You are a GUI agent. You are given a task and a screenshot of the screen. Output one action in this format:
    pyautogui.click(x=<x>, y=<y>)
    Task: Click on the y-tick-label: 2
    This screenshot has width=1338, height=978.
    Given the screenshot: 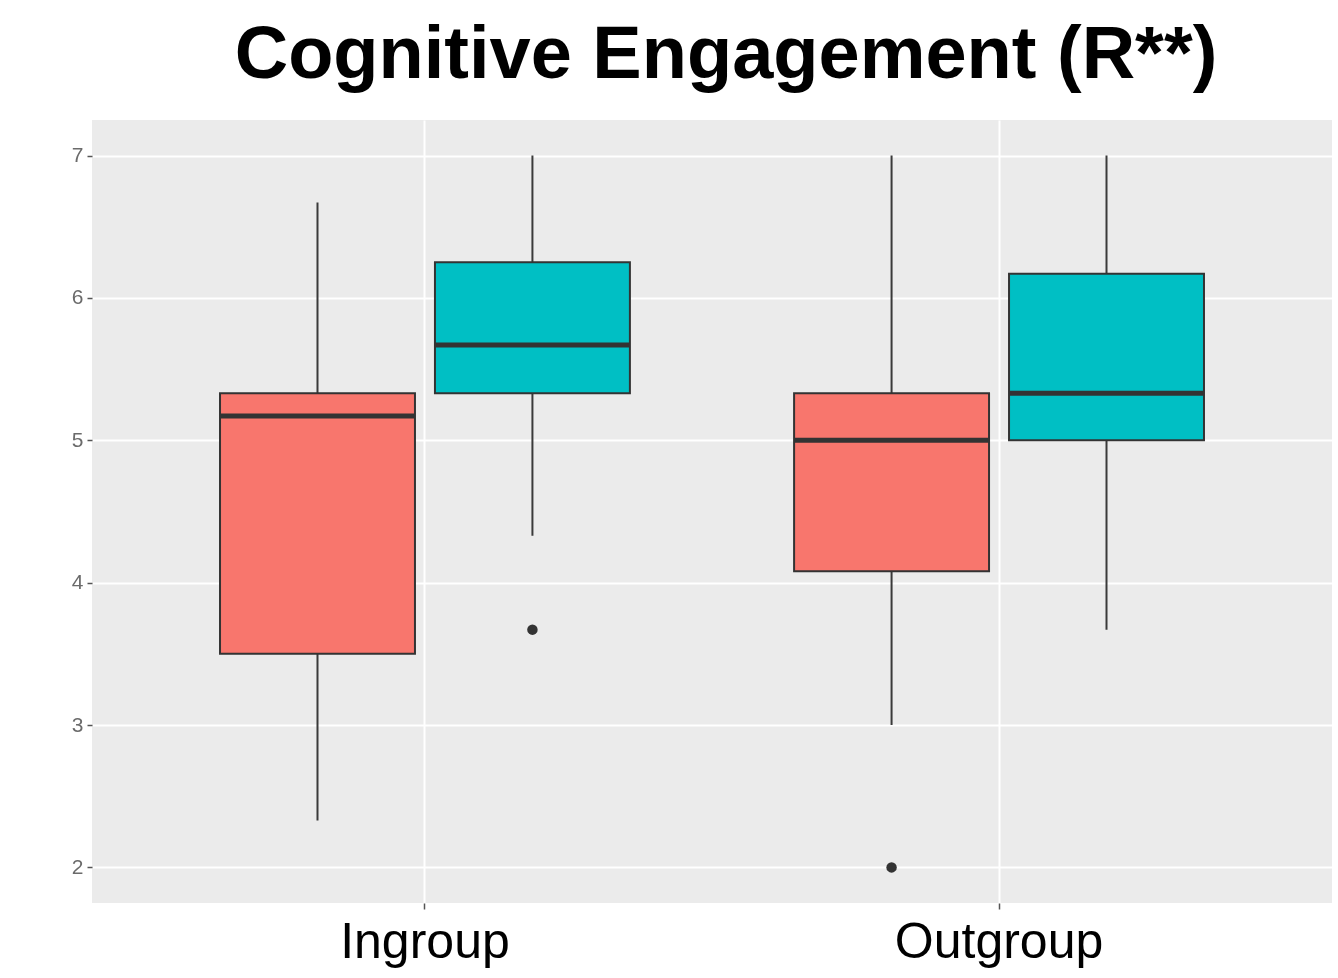 What is the action you would take?
    pyautogui.click(x=77, y=866)
    